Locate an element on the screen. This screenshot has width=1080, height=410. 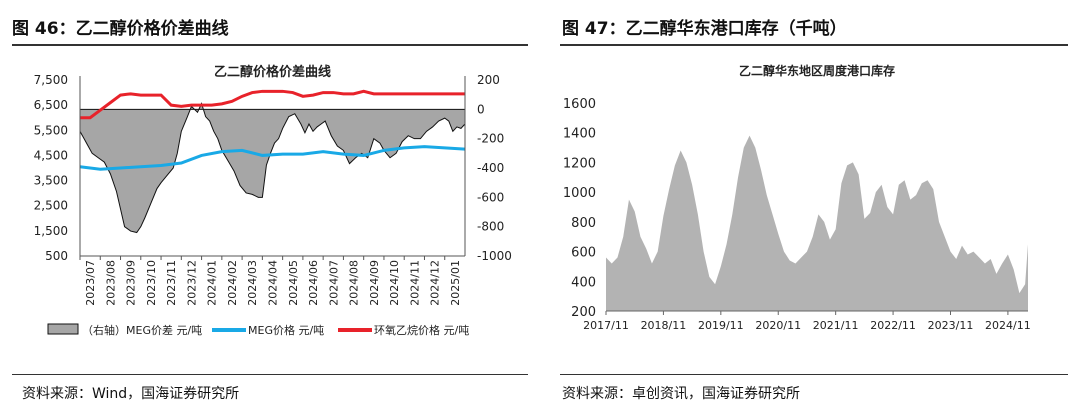
x-tick-label: 2023/09 is located at coordinates (131, 283).